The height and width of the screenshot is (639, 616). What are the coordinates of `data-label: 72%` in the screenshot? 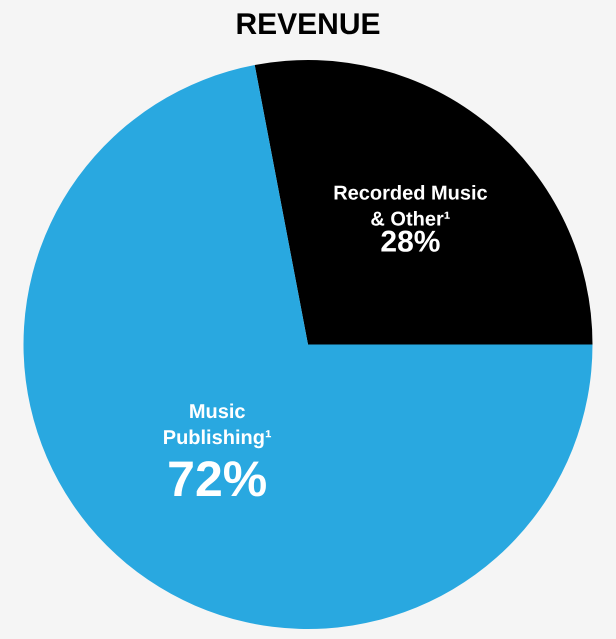 It's located at (217, 479).